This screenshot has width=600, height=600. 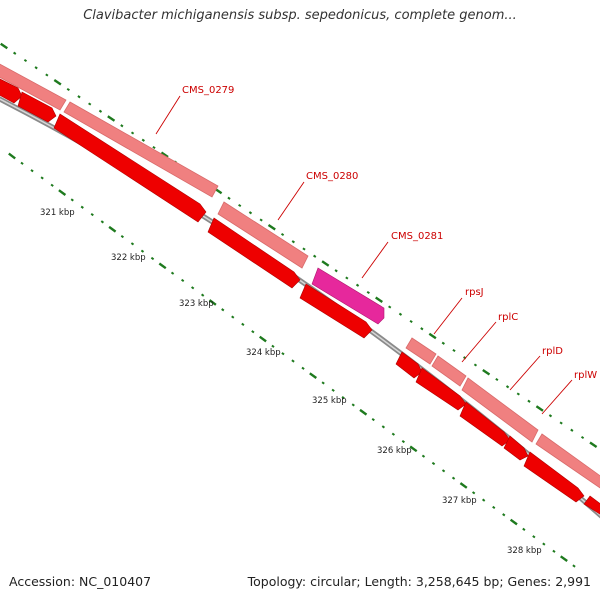 I want to click on gene-label-rplC: rplC, so click(x=508, y=317).